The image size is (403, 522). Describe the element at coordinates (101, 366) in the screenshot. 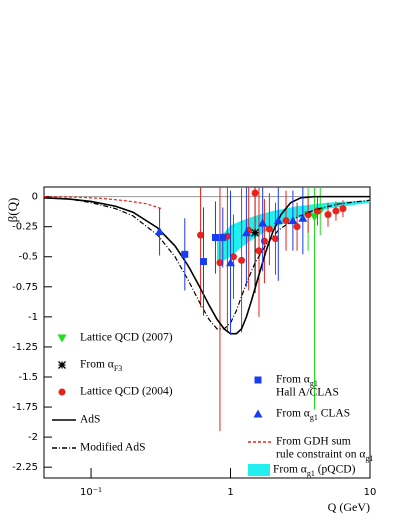

I see `legend-label: From αF3` at that location.